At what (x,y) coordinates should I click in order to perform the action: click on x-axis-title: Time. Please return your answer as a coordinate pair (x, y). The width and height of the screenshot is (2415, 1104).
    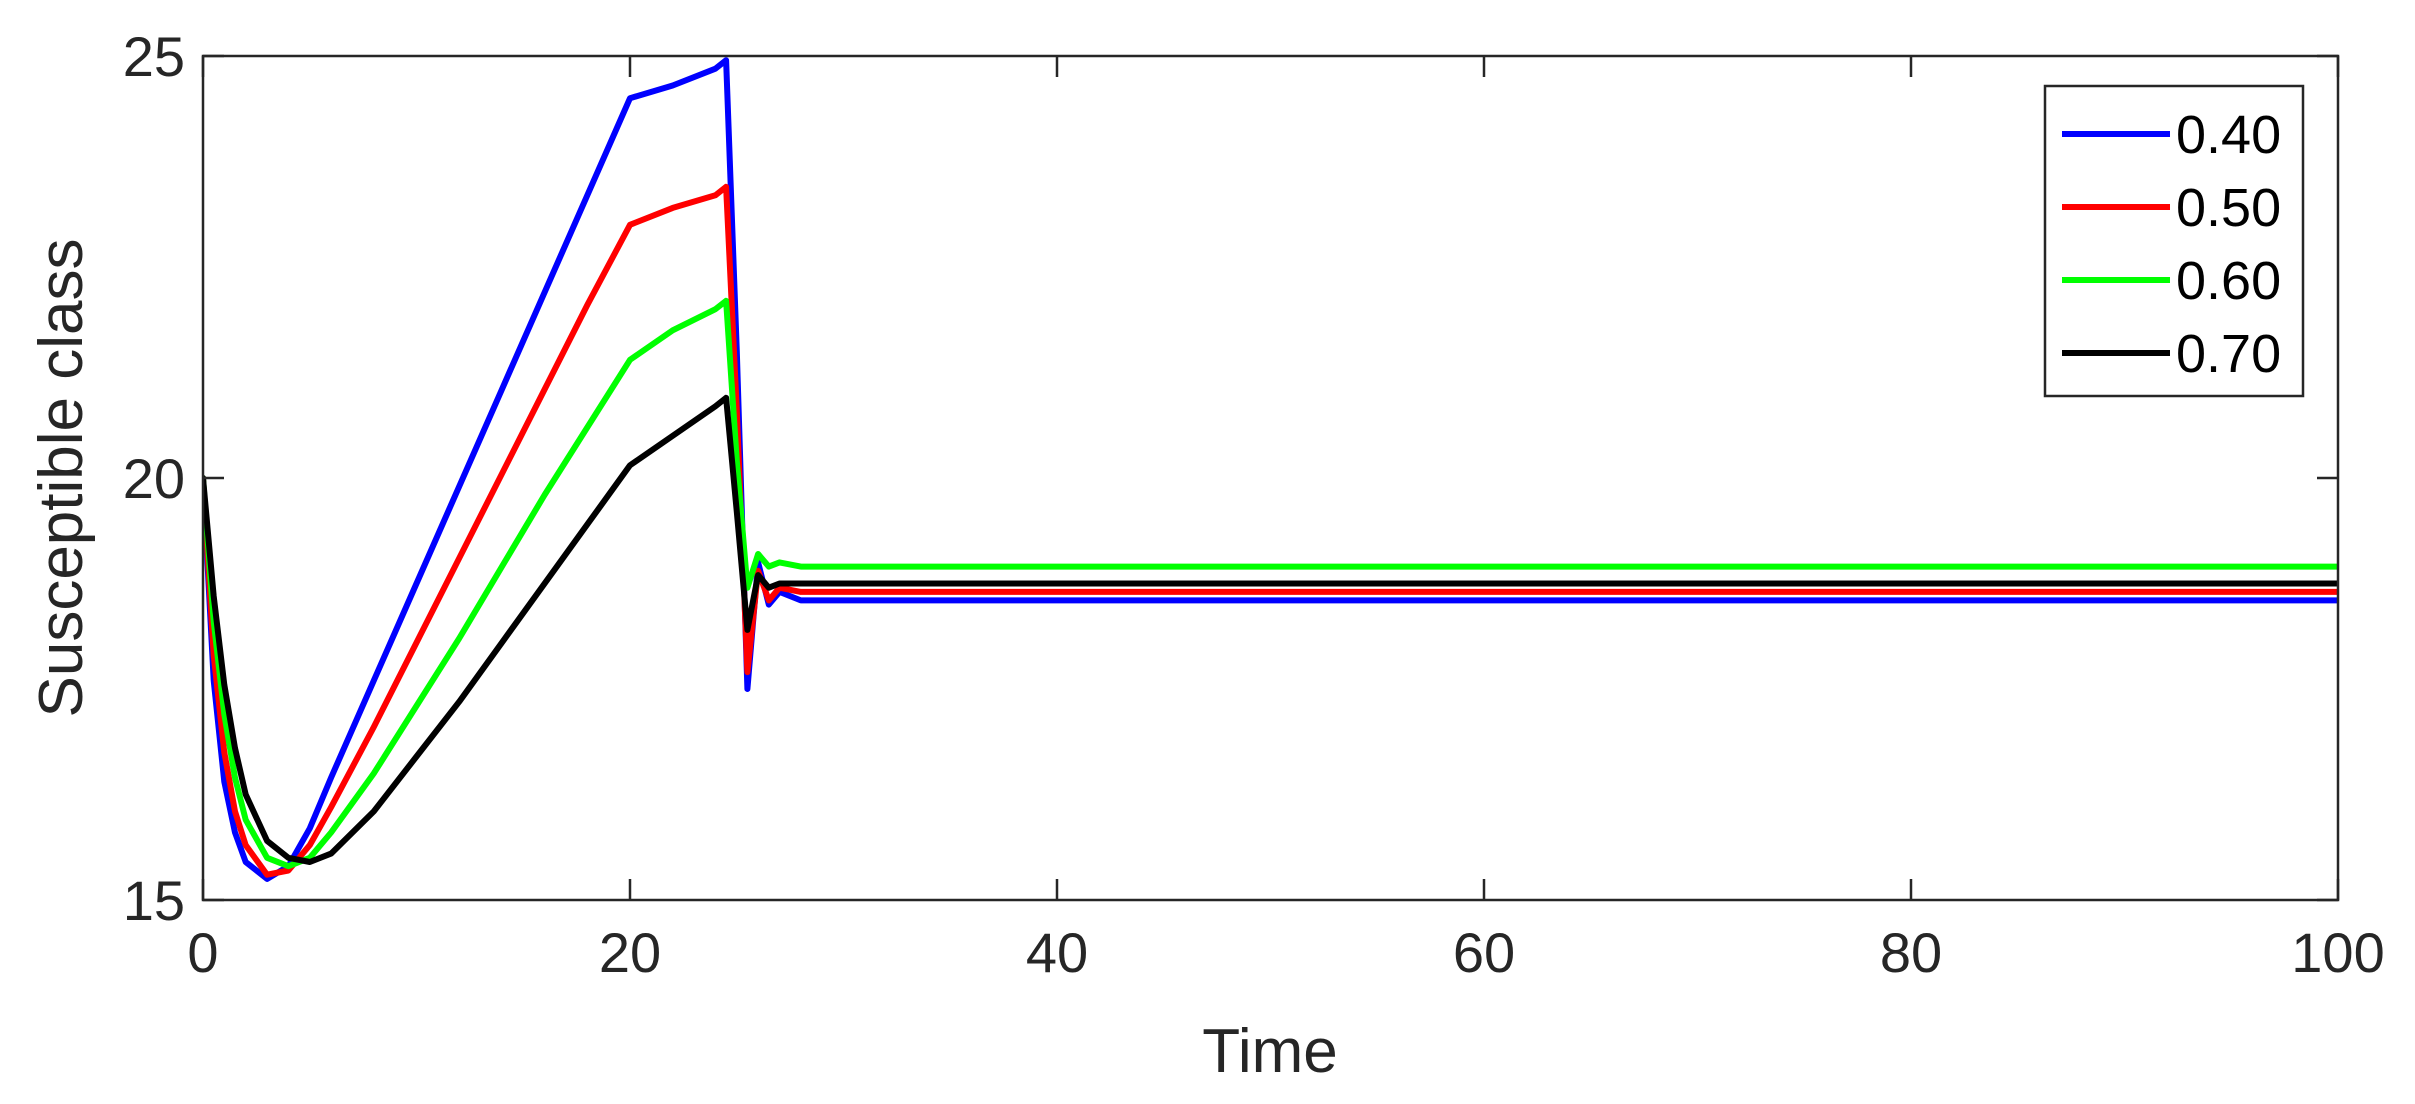
    Looking at the image, I should click on (1269, 1051).